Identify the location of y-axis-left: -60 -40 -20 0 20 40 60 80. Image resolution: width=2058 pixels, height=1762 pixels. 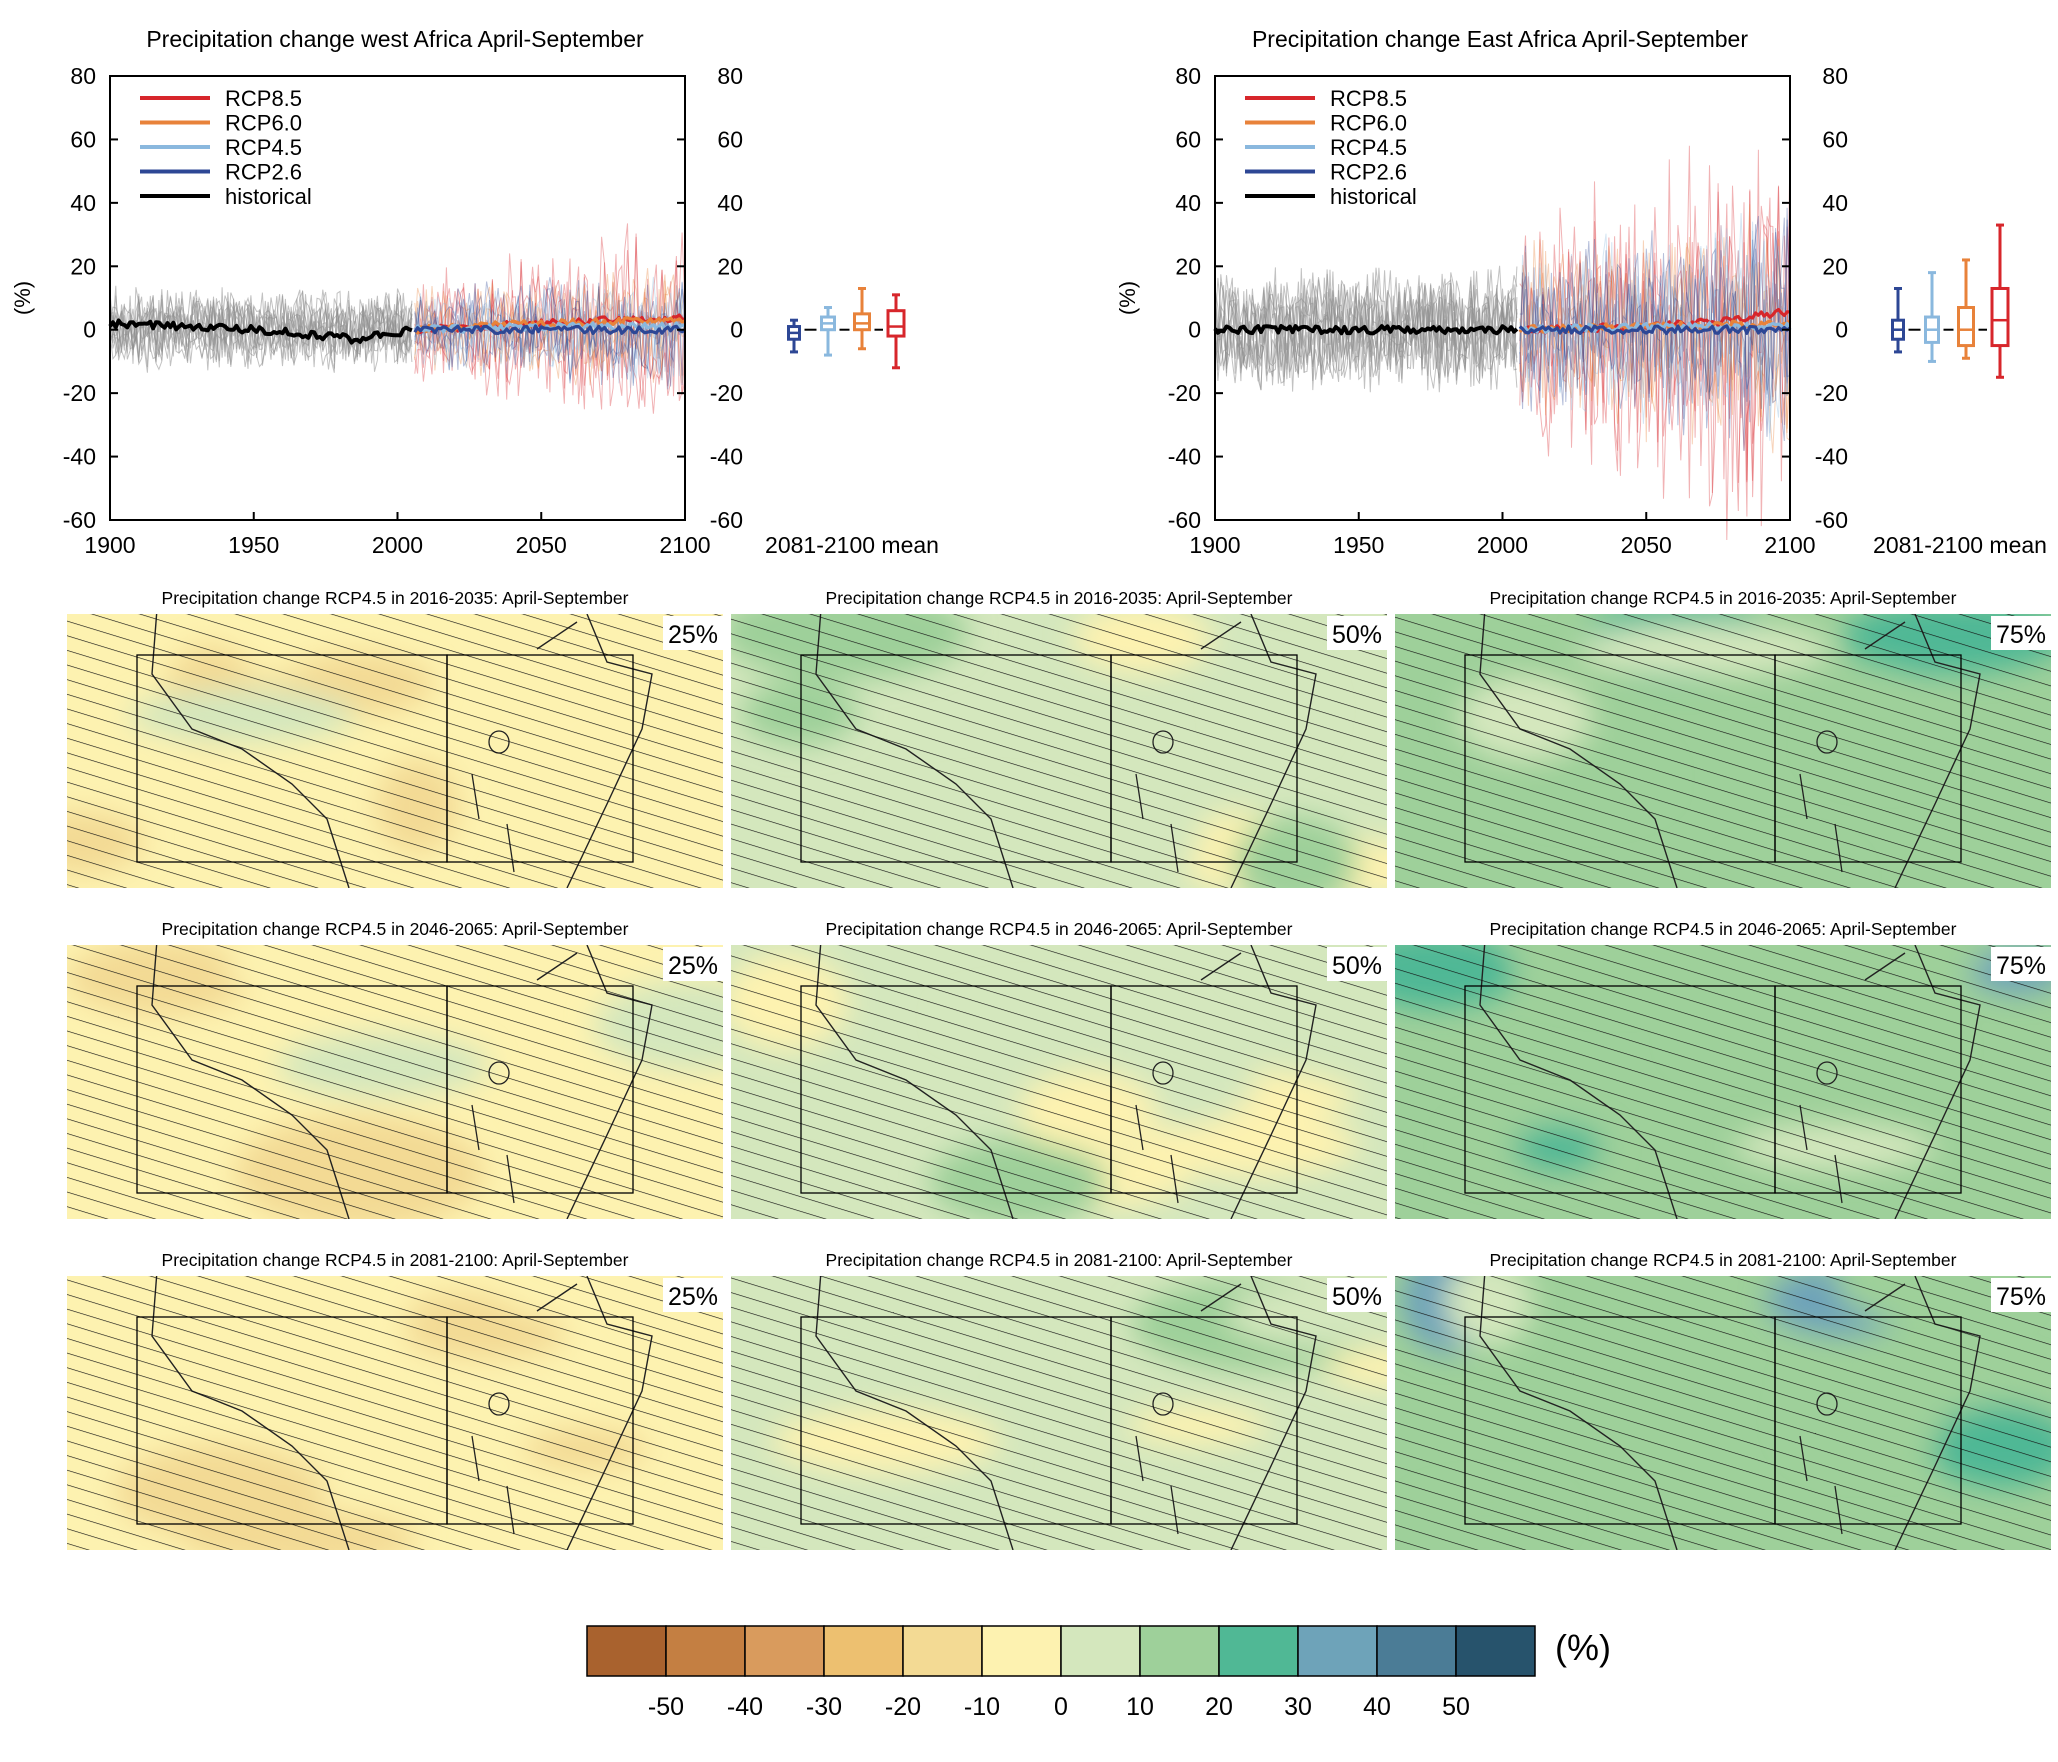
(90, 298).